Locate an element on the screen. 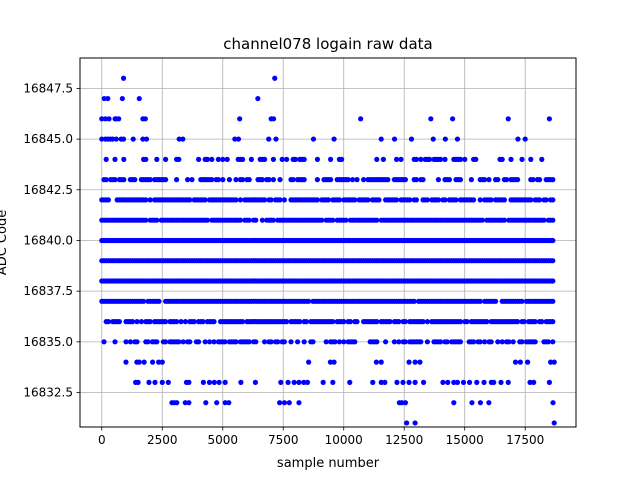 The image size is (640, 480). x-tick-label: 15000 is located at coordinates (465, 440).